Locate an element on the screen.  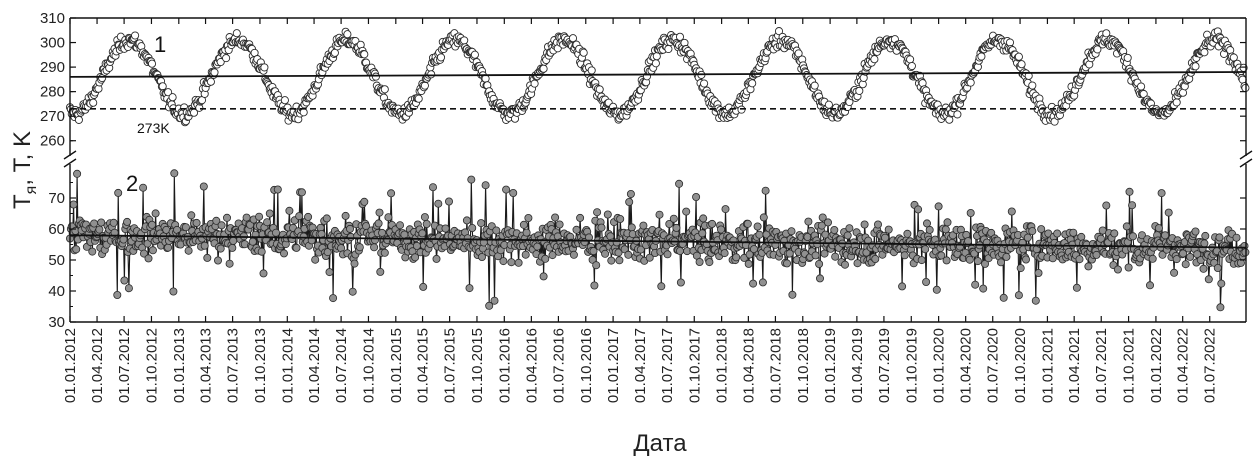
x-tick-label: 01.10.2012 is located at coordinates (152, 365).